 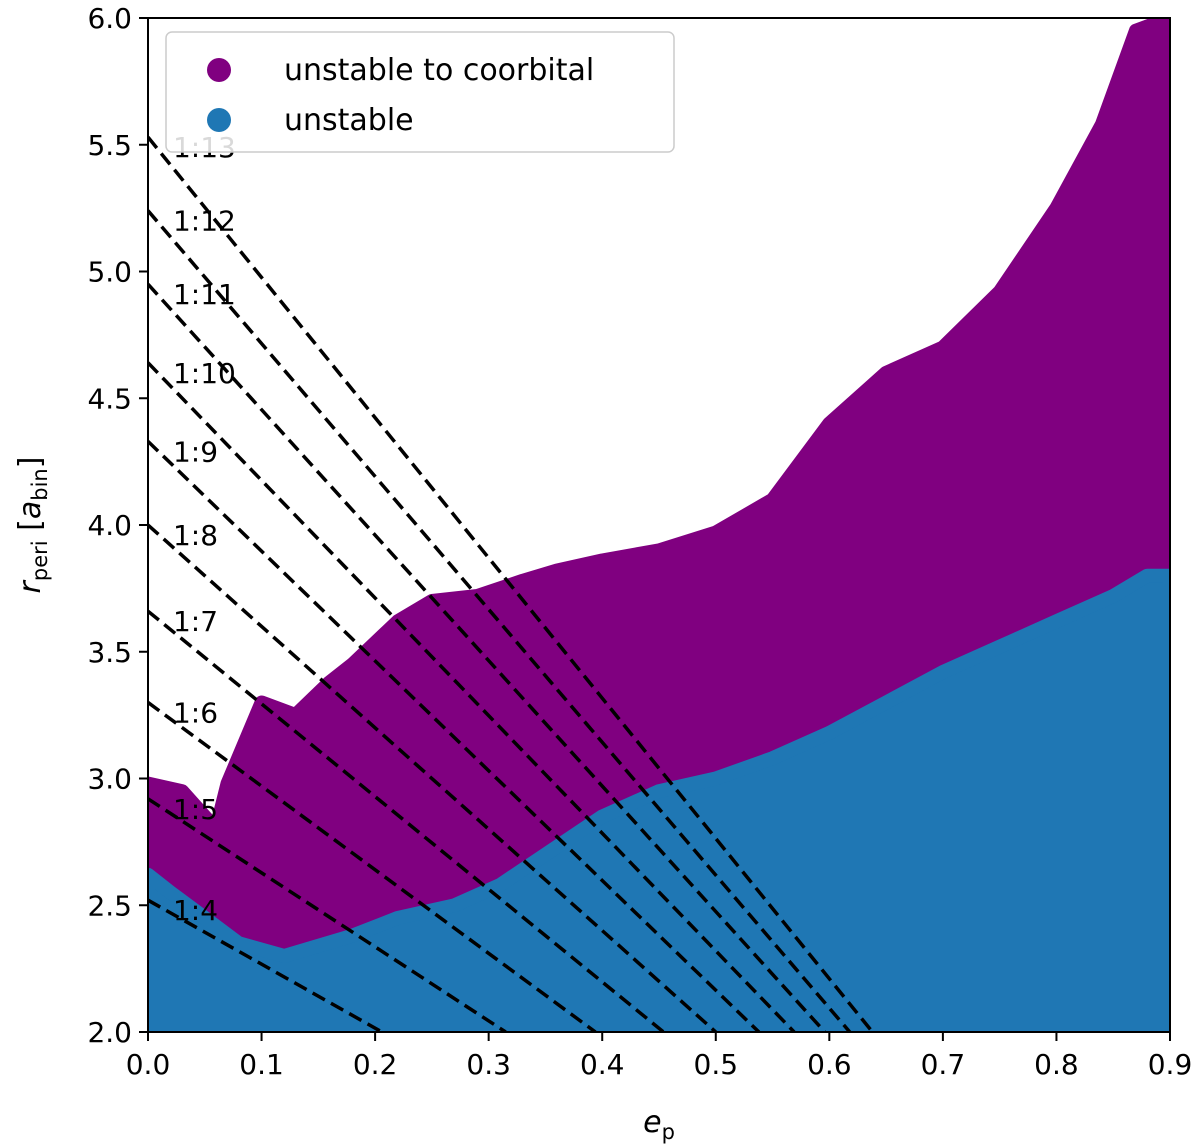 What do you see at coordinates (349, 120) in the screenshot?
I see `legend-label-unstable: unstable` at bounding box center [349, 120].